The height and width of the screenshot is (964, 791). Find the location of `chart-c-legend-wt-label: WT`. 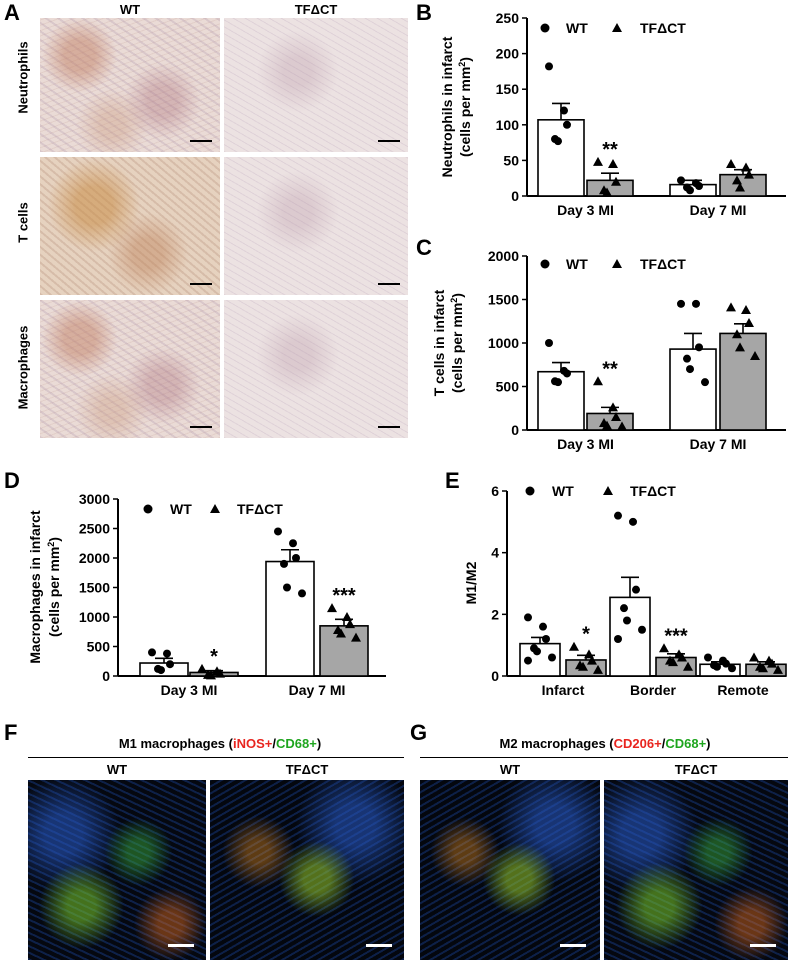

chart-c-legend-wt-label: WT is located at coordinates (577, 264).